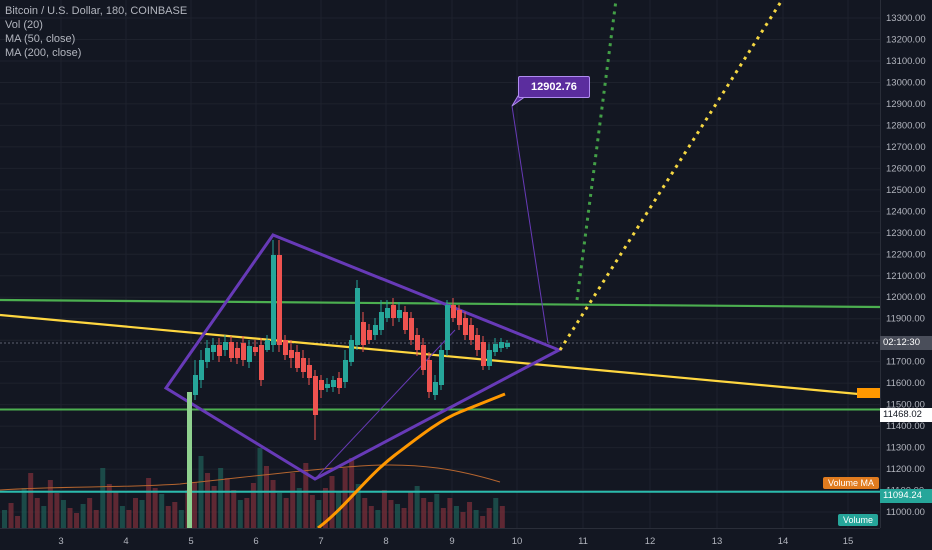 The height and width of the screenshot is (550, 932). What do you see at coordinates (906, 61) in the screenshot?
I see `price-tick-label: 13100.00` at bounding box center [906, 61].